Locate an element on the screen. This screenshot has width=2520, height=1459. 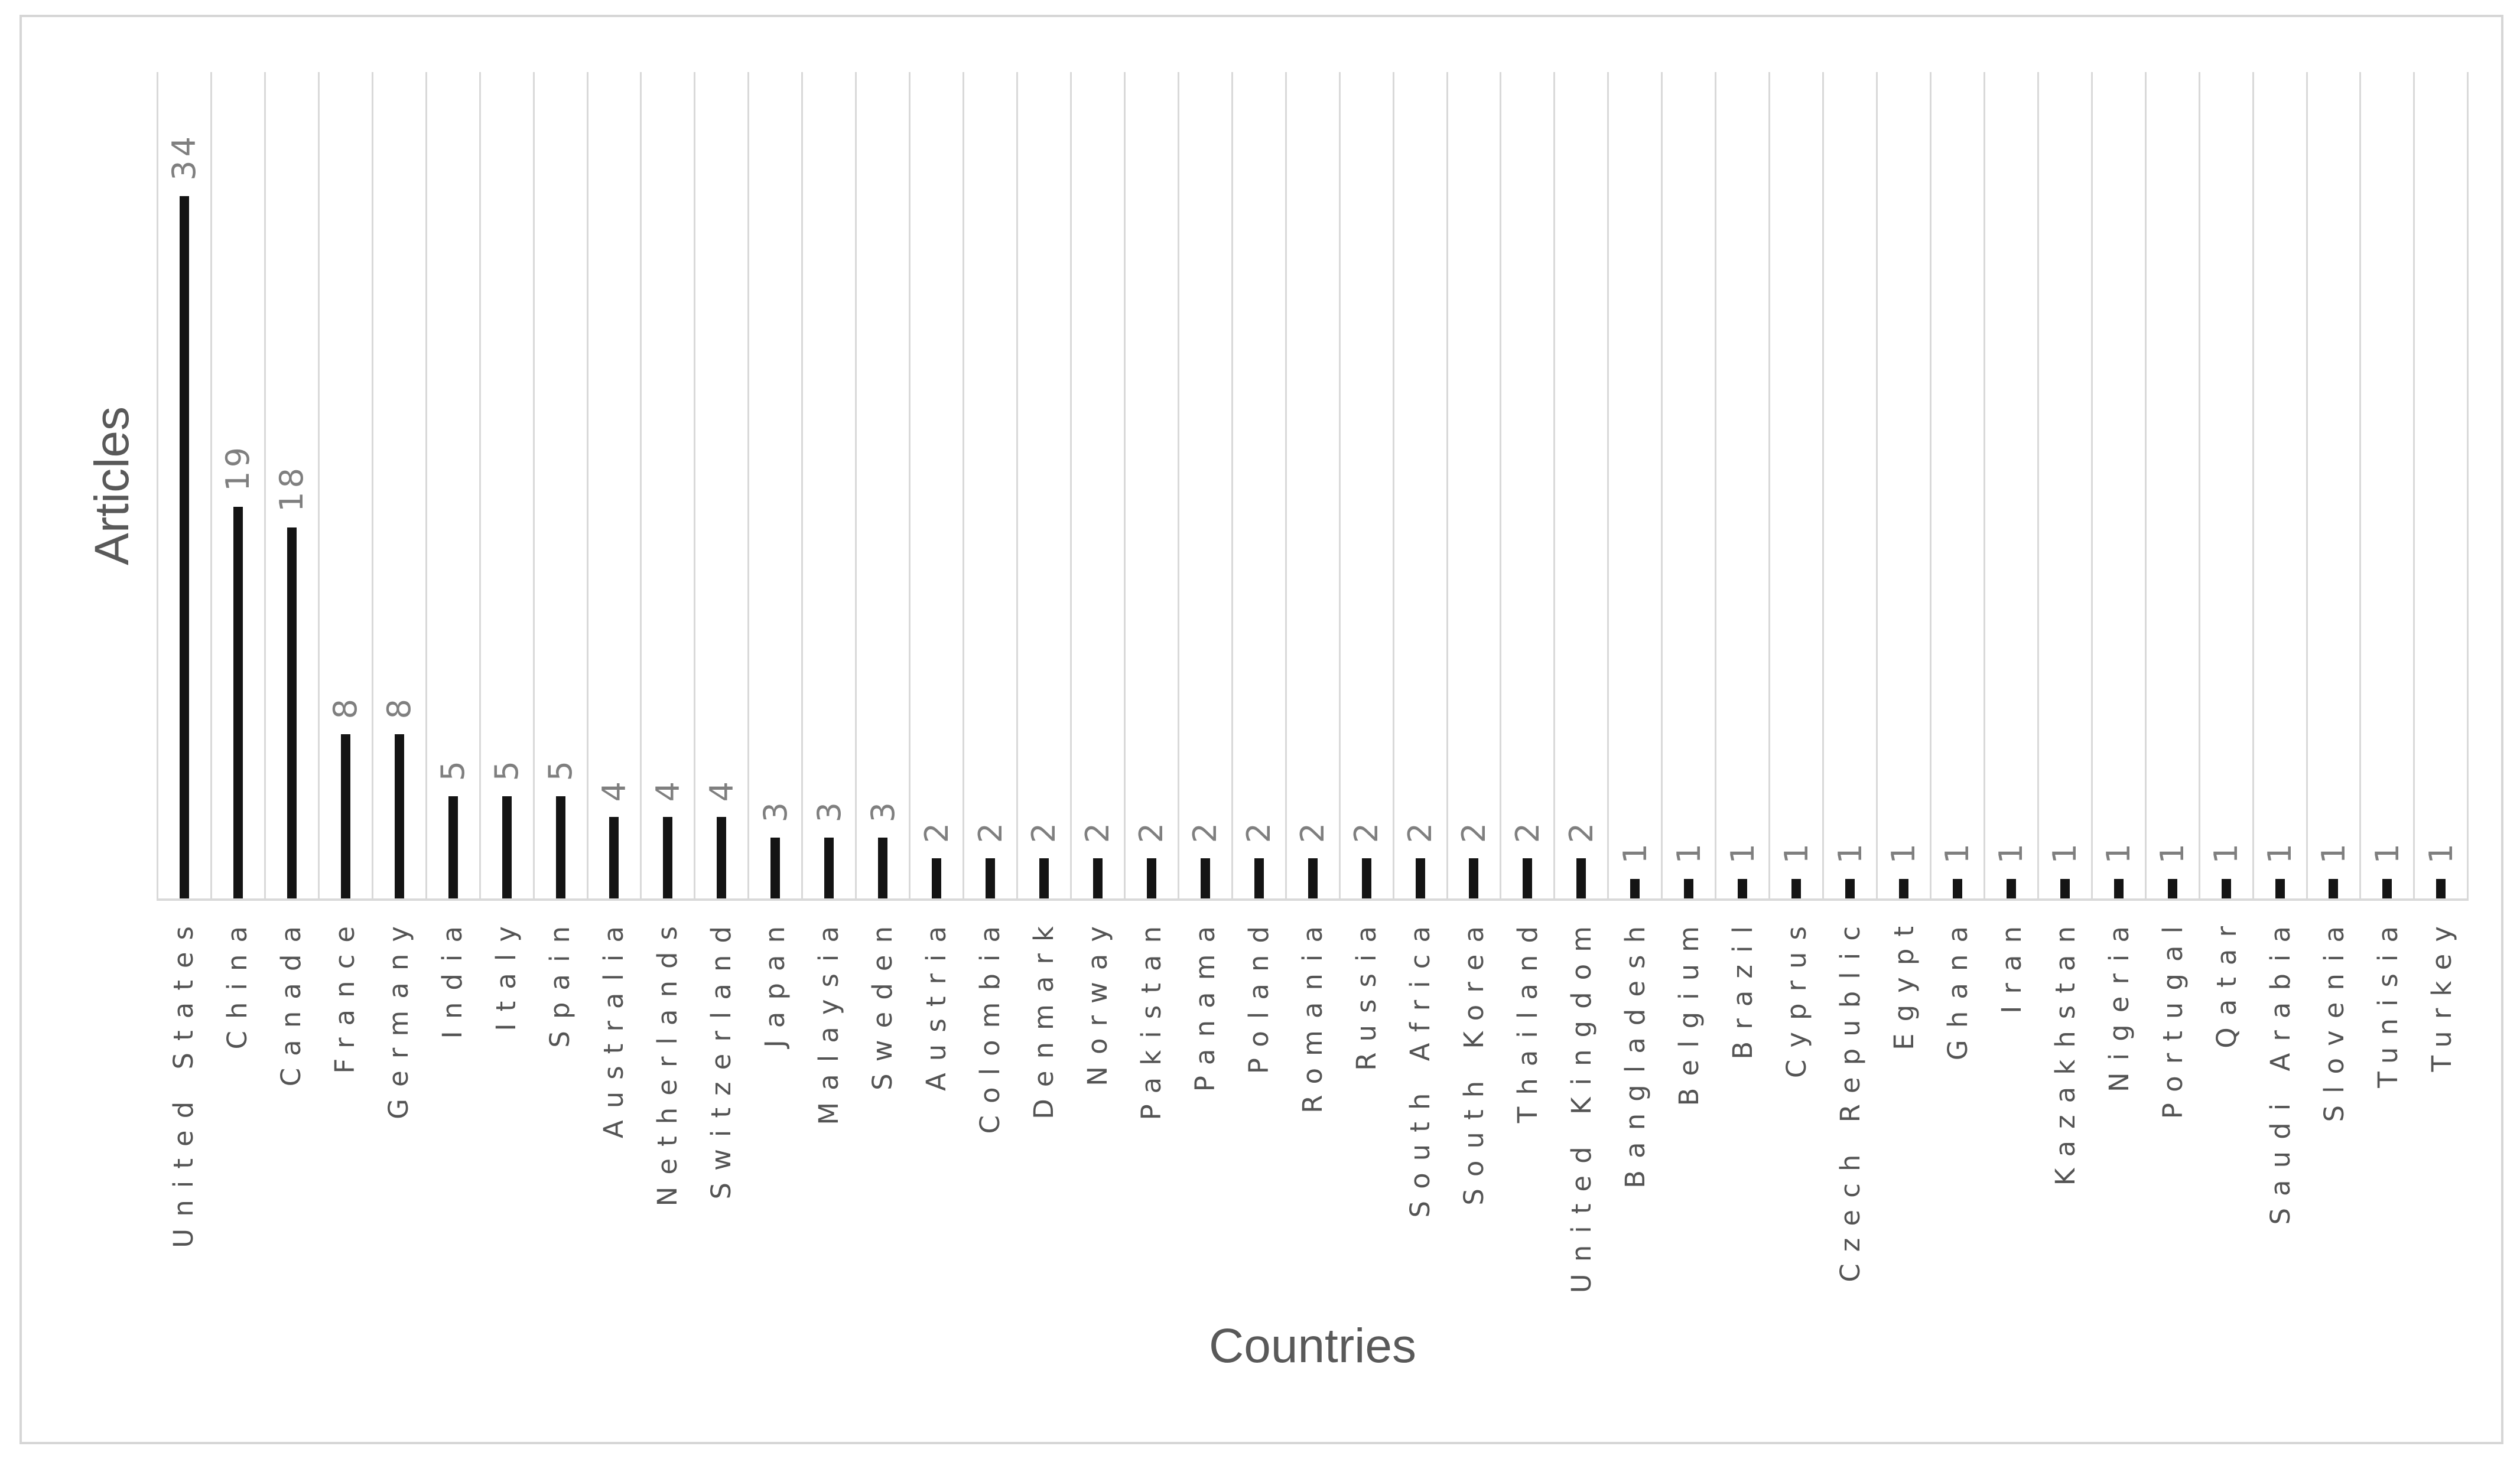
x-tick-label: Romania is located at coordinates (1312, 1013).